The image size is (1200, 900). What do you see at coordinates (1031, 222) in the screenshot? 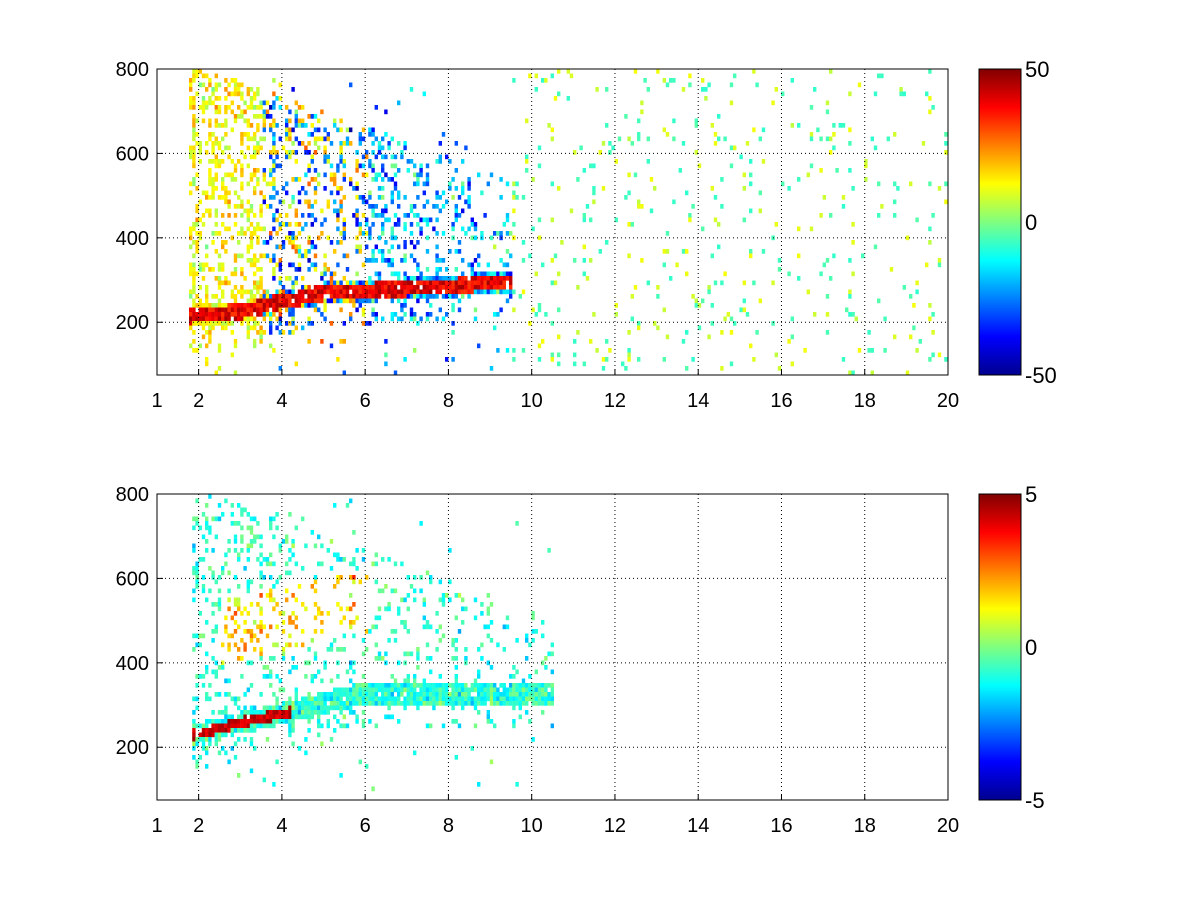
I see `colorbar-tick-label: 0` at bounding box center [1031, 222].